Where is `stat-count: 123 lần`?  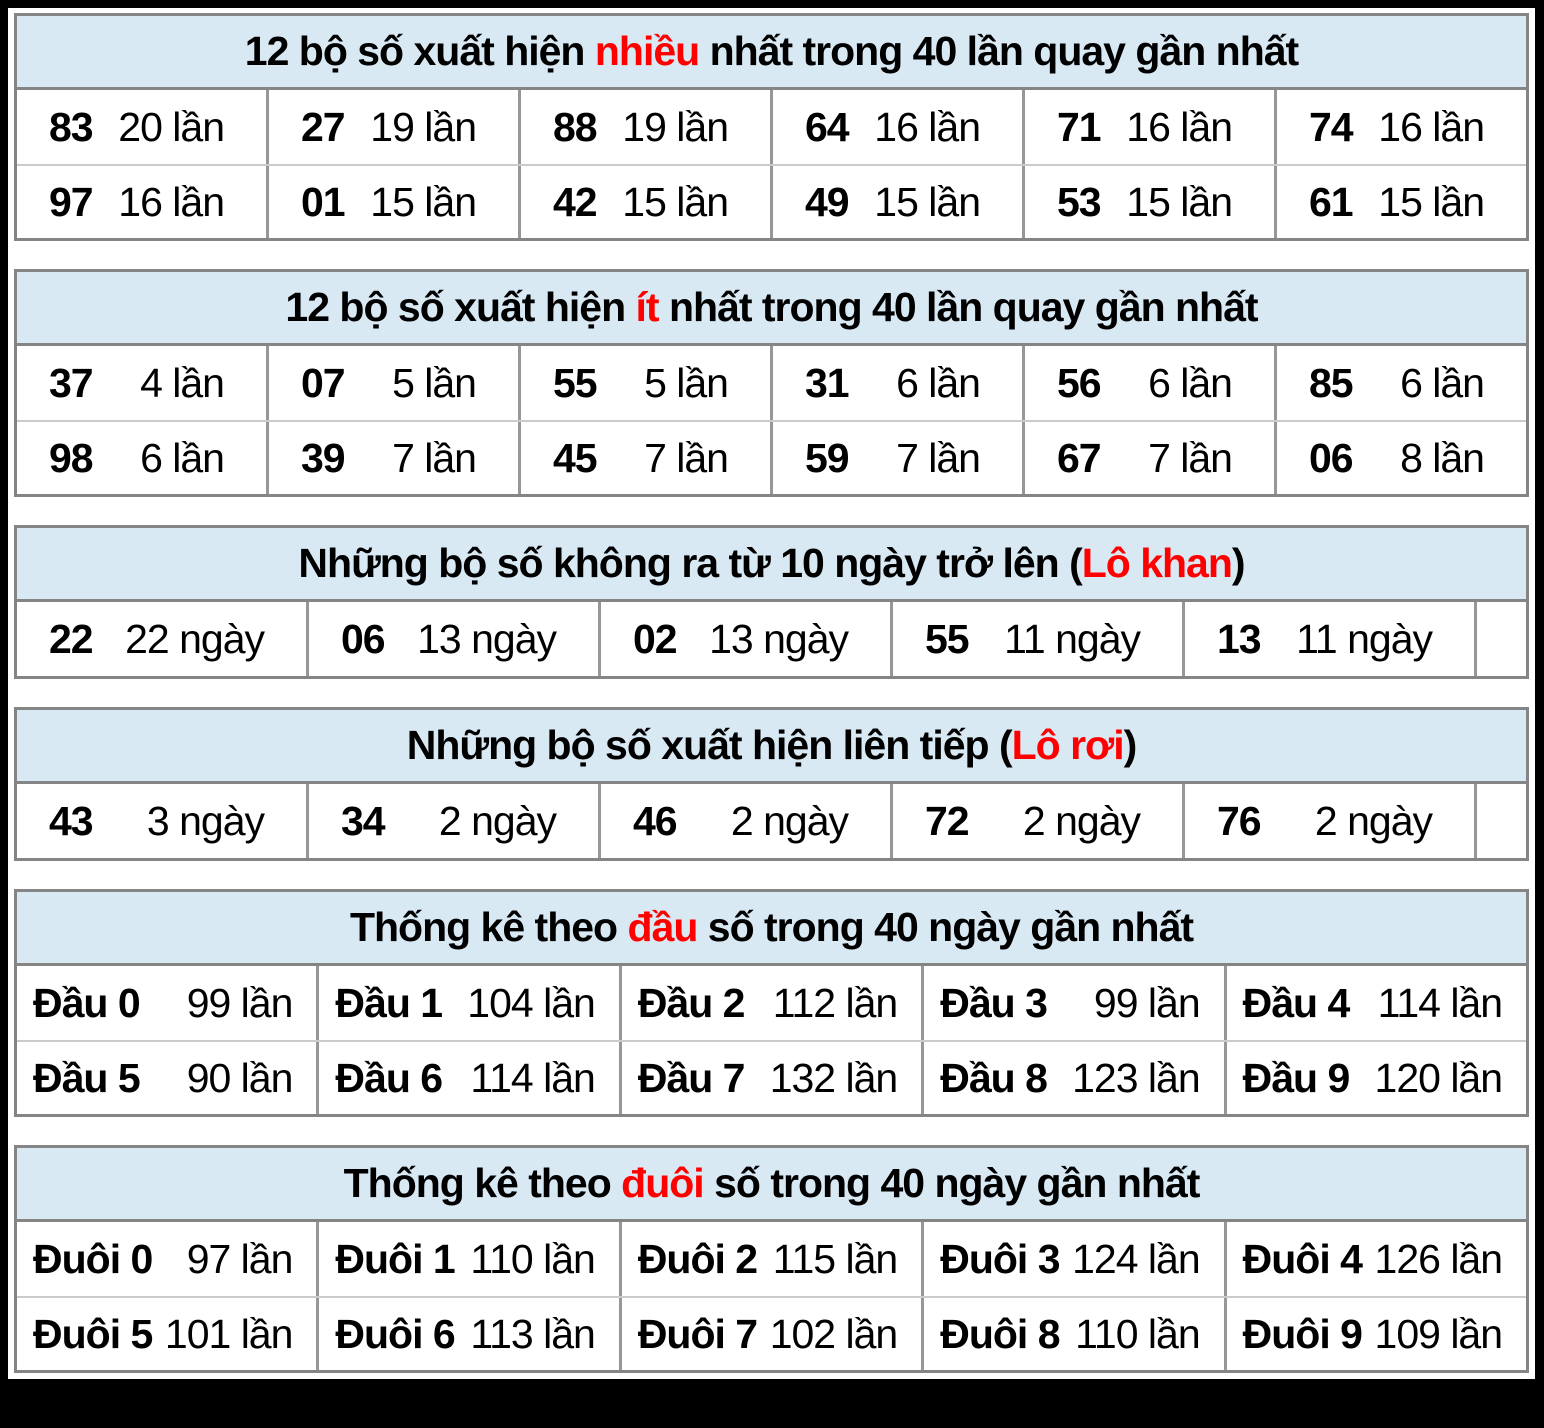 stat-count: 123 lần is located at coordinates (1136, 1077).